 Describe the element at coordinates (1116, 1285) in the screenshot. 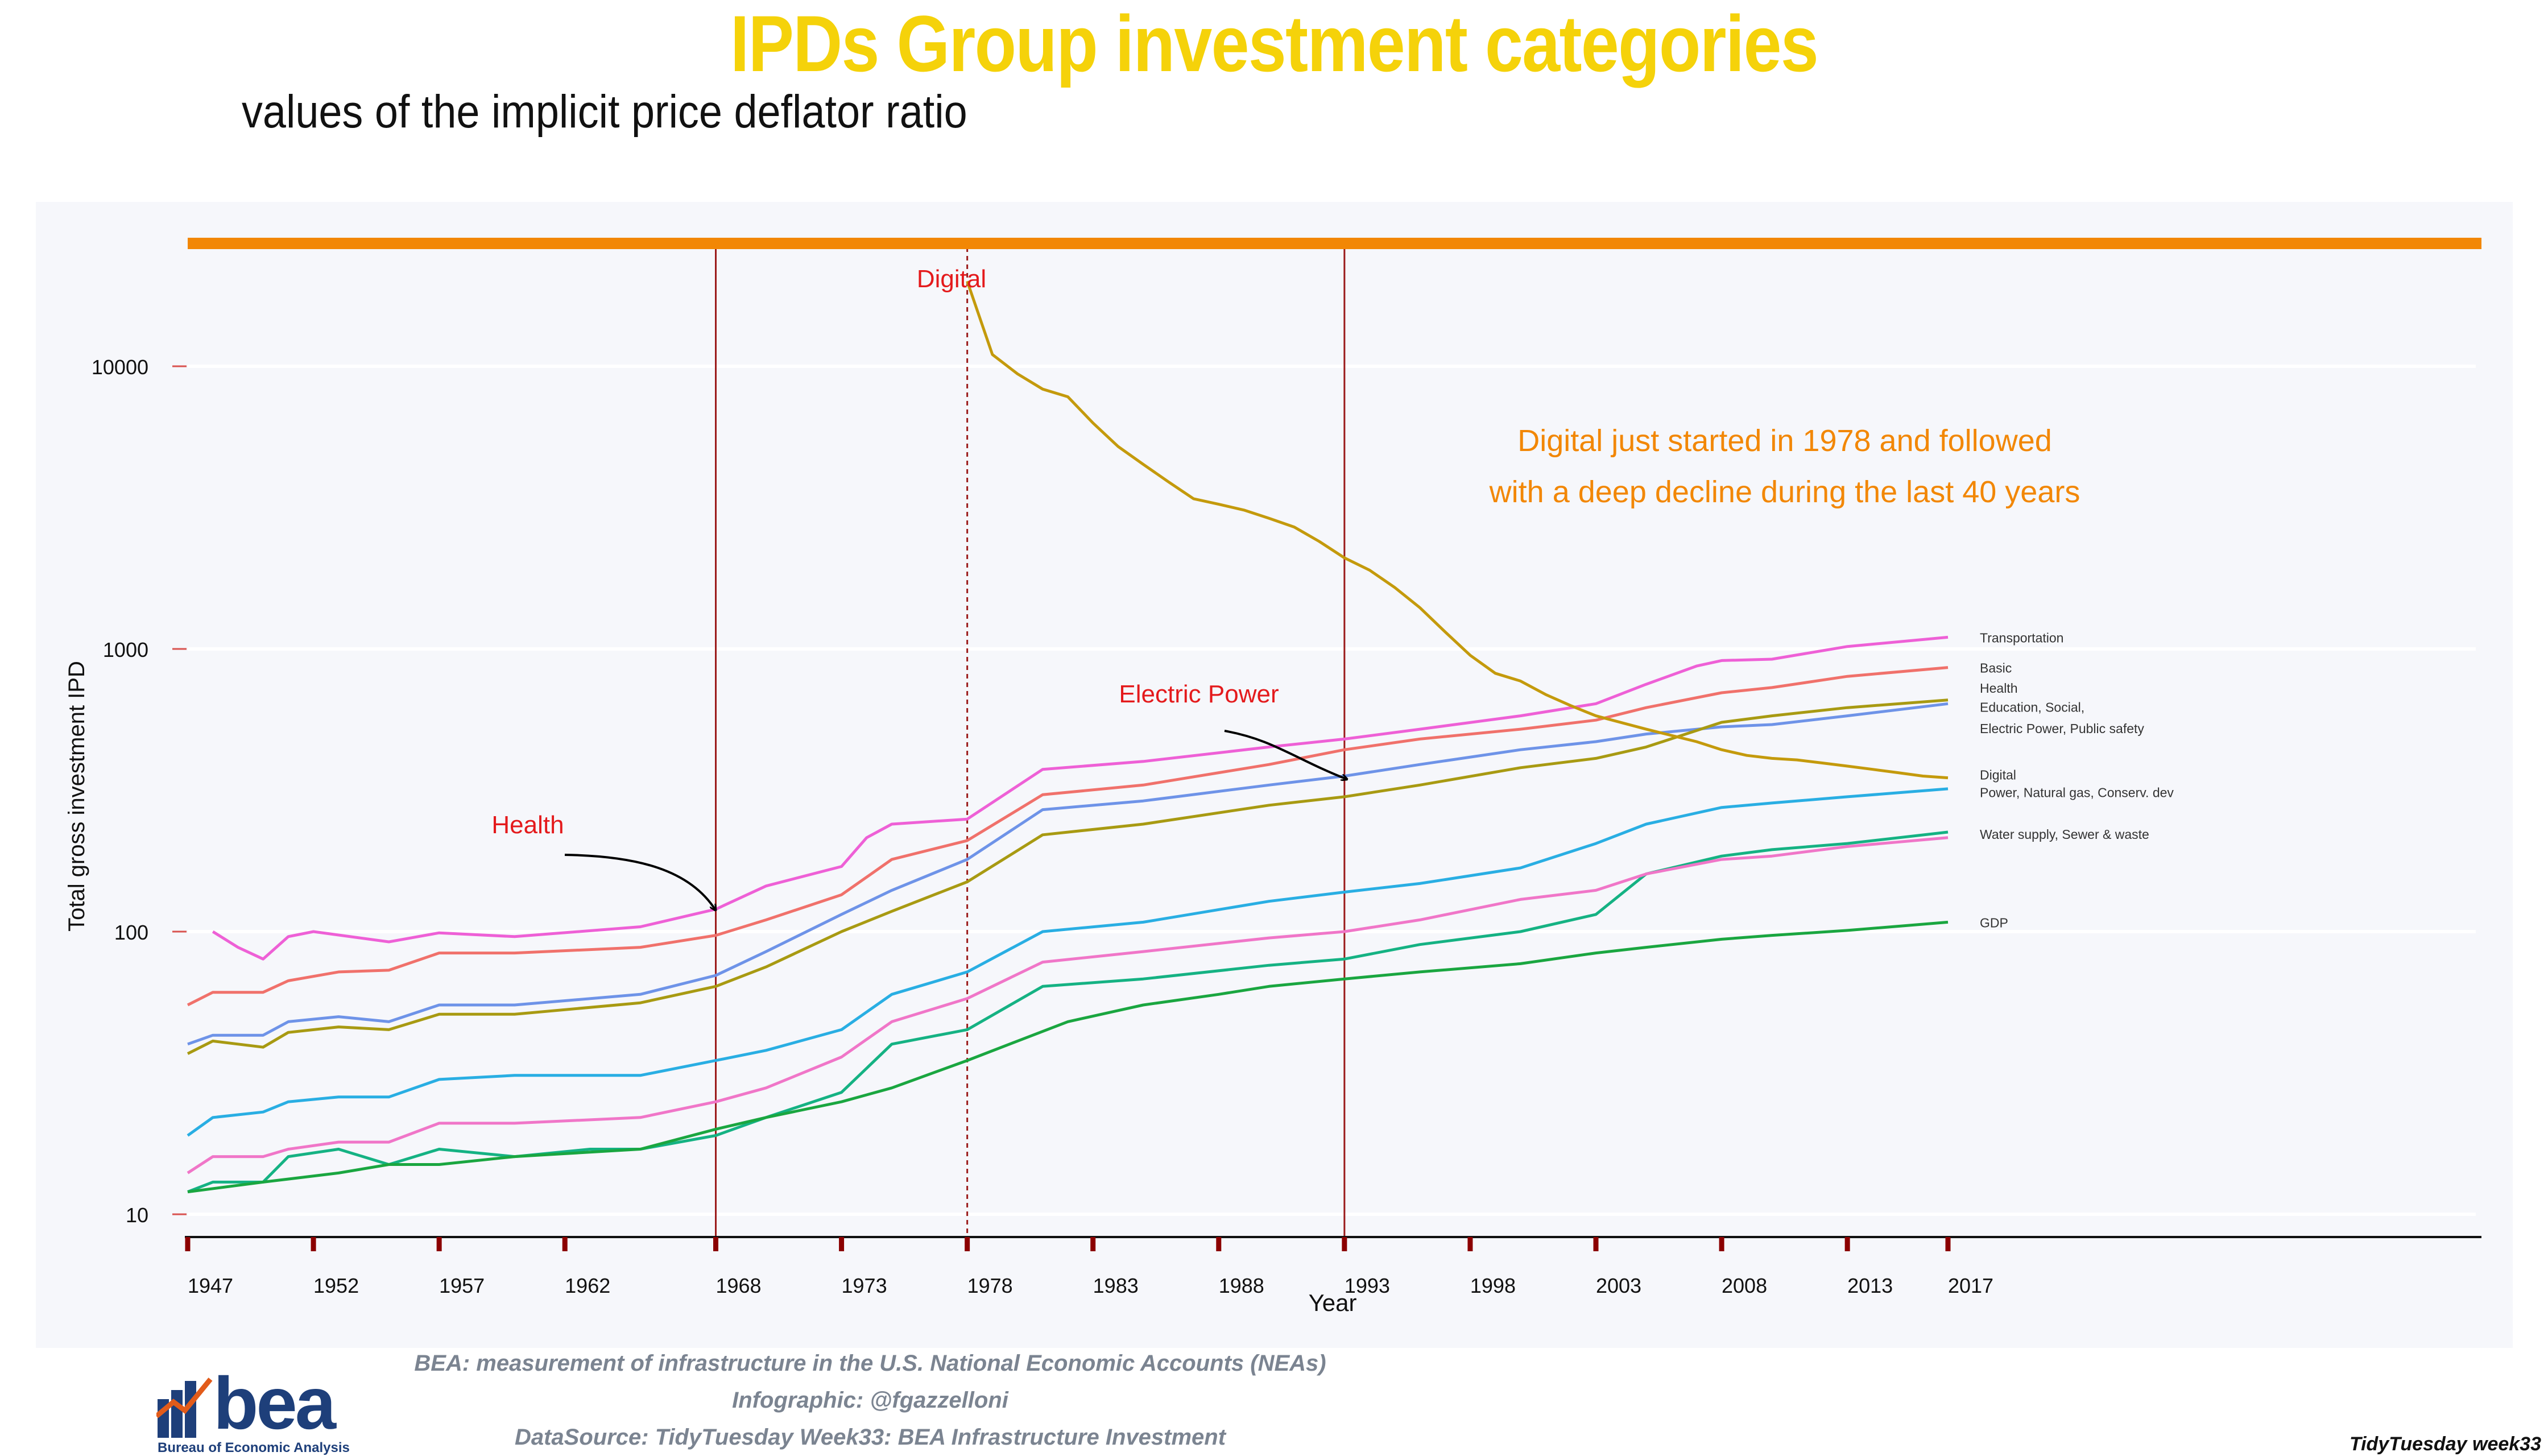

I see `x-tick-label: 1983` at that location.